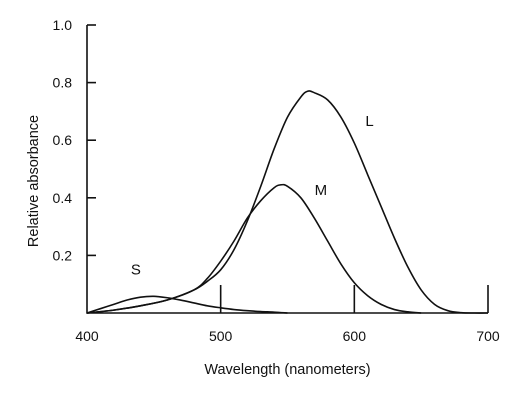 This screenshot has height=415, width=525. What do you see at coordinates (355, 336) in the screenshot?
I see `x-tick-label: 600` at bounding box center [355, 336].